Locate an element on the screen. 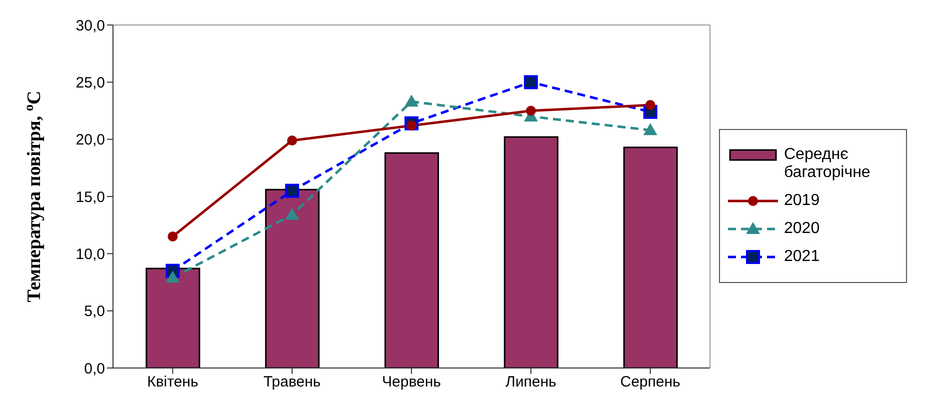 The height and width of the screenshot is (411, 925). legend-label: 2020 is located at coordinates (802, 229).